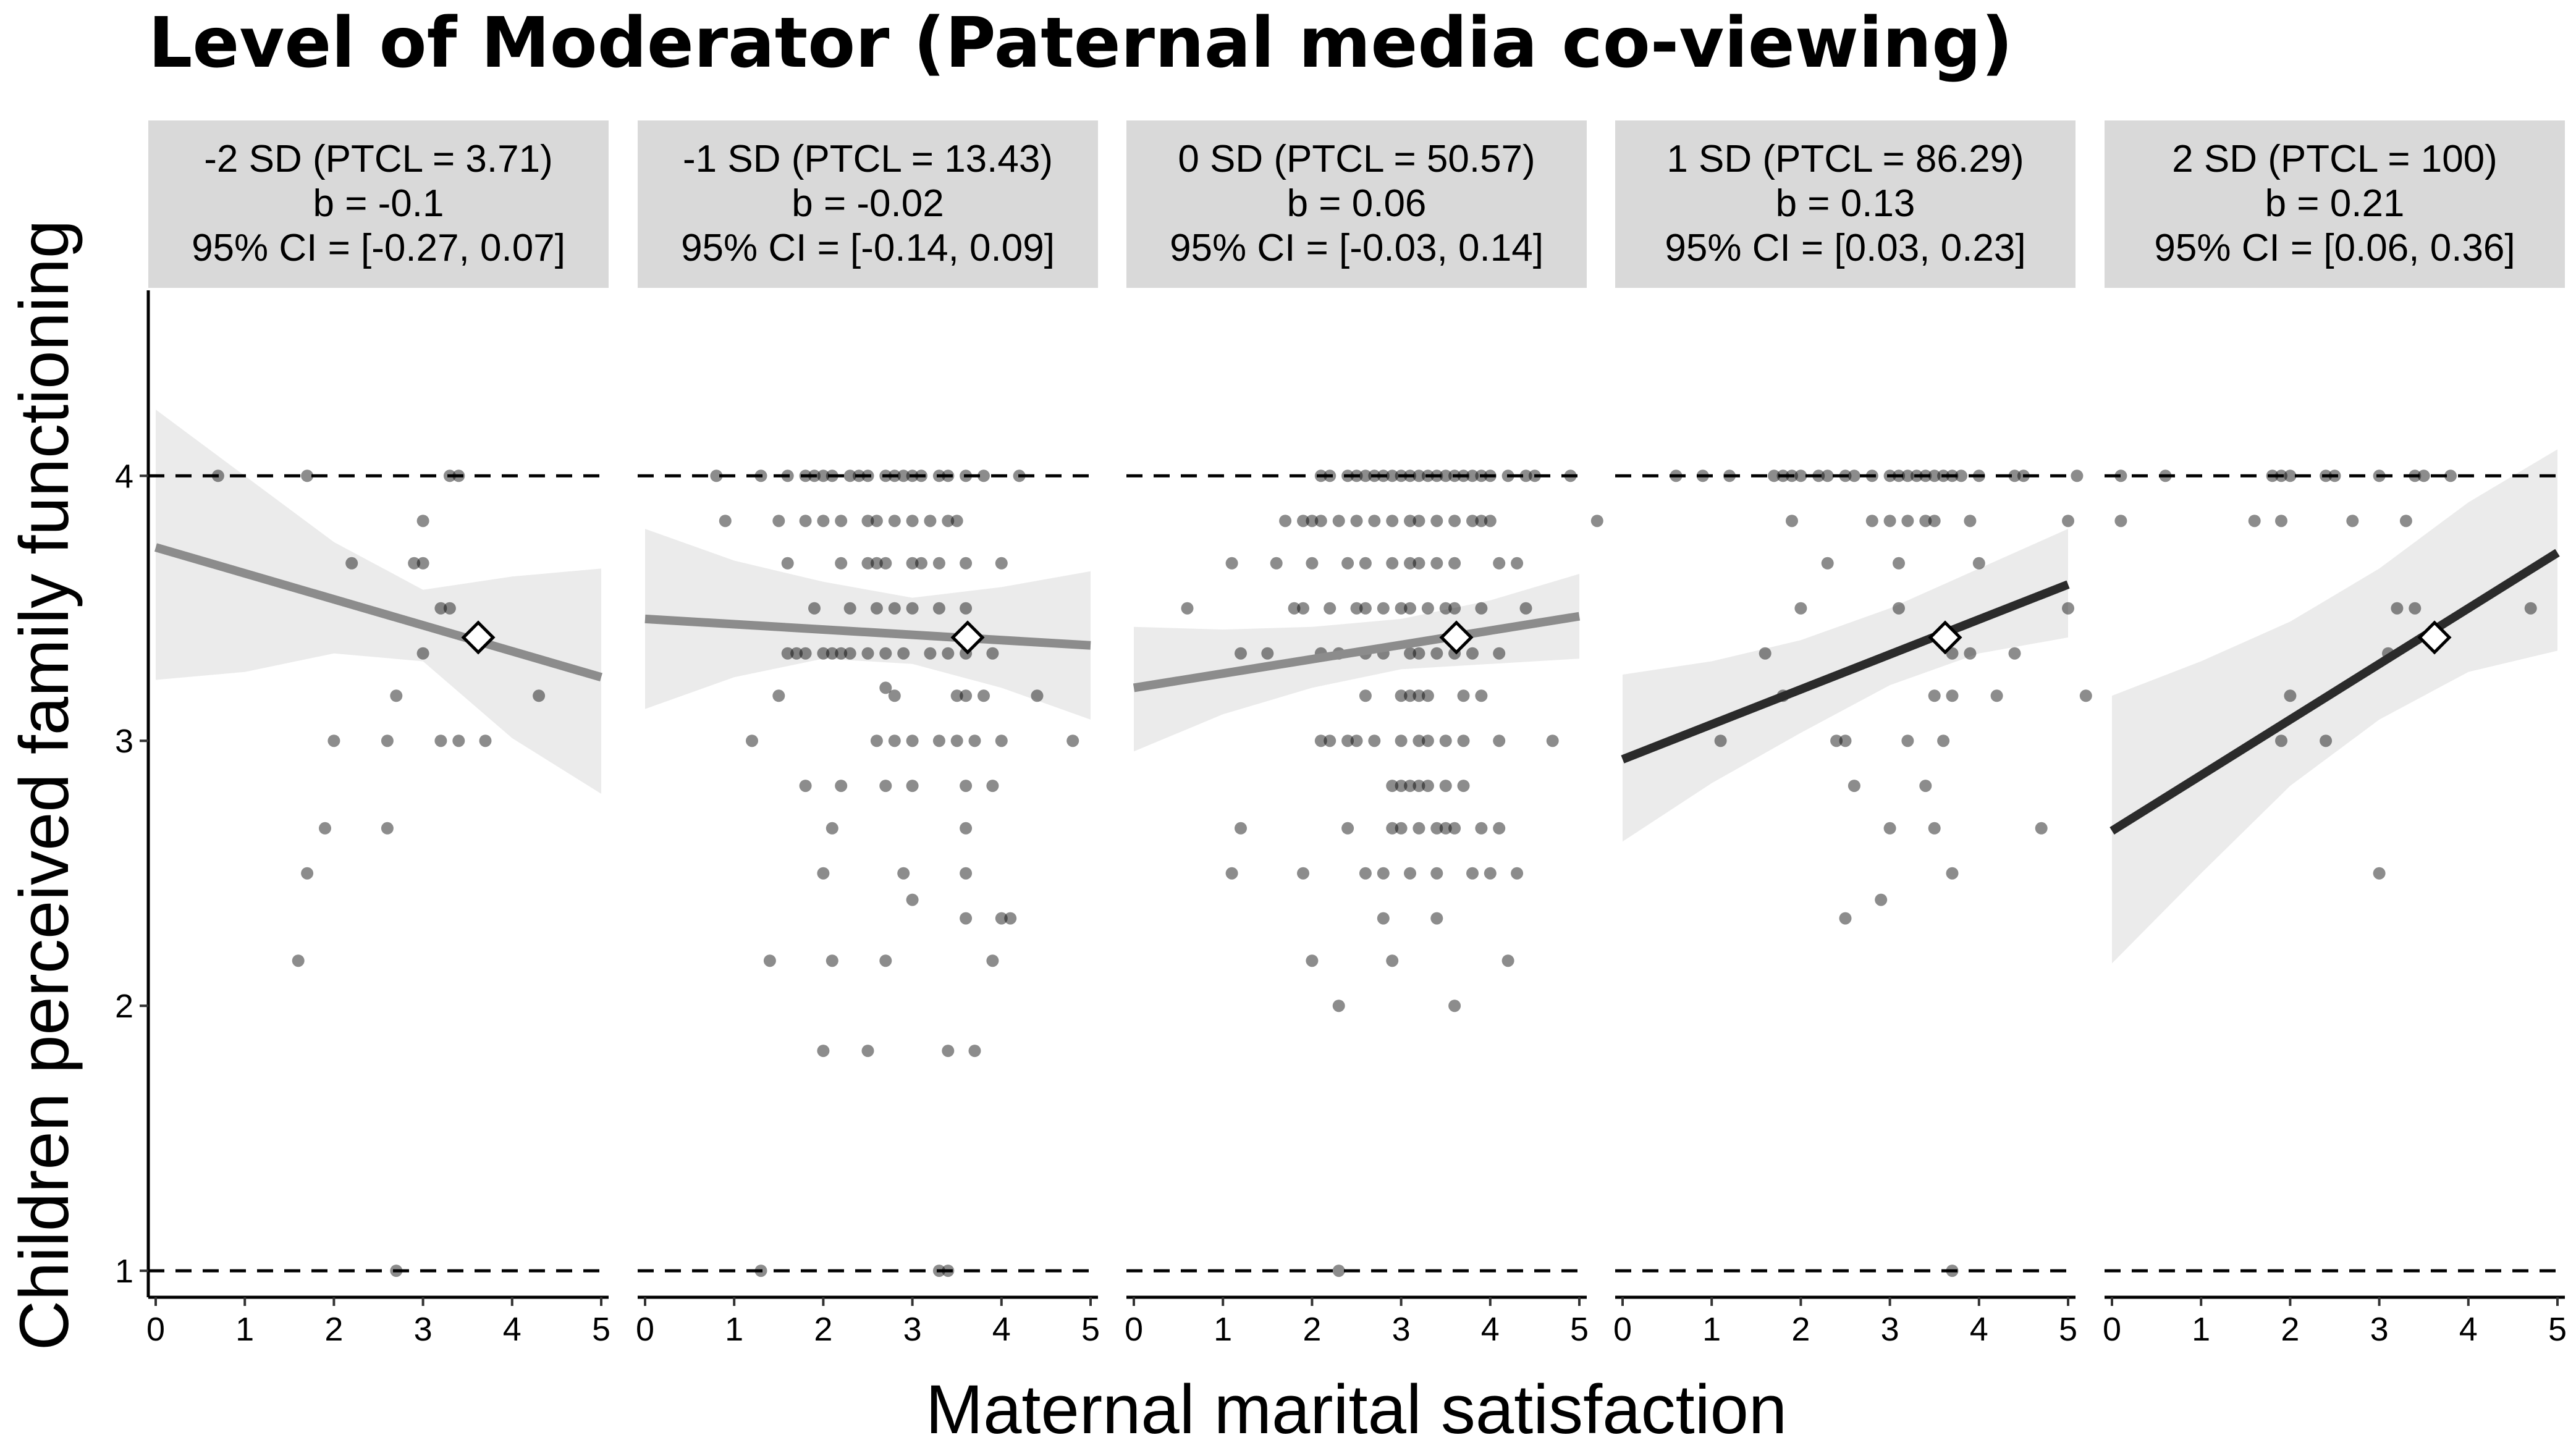  What do you see at coordinates (967, 637) in the screenshot?
I see `mean-diamond-marker` at bounding box center [967, 637].